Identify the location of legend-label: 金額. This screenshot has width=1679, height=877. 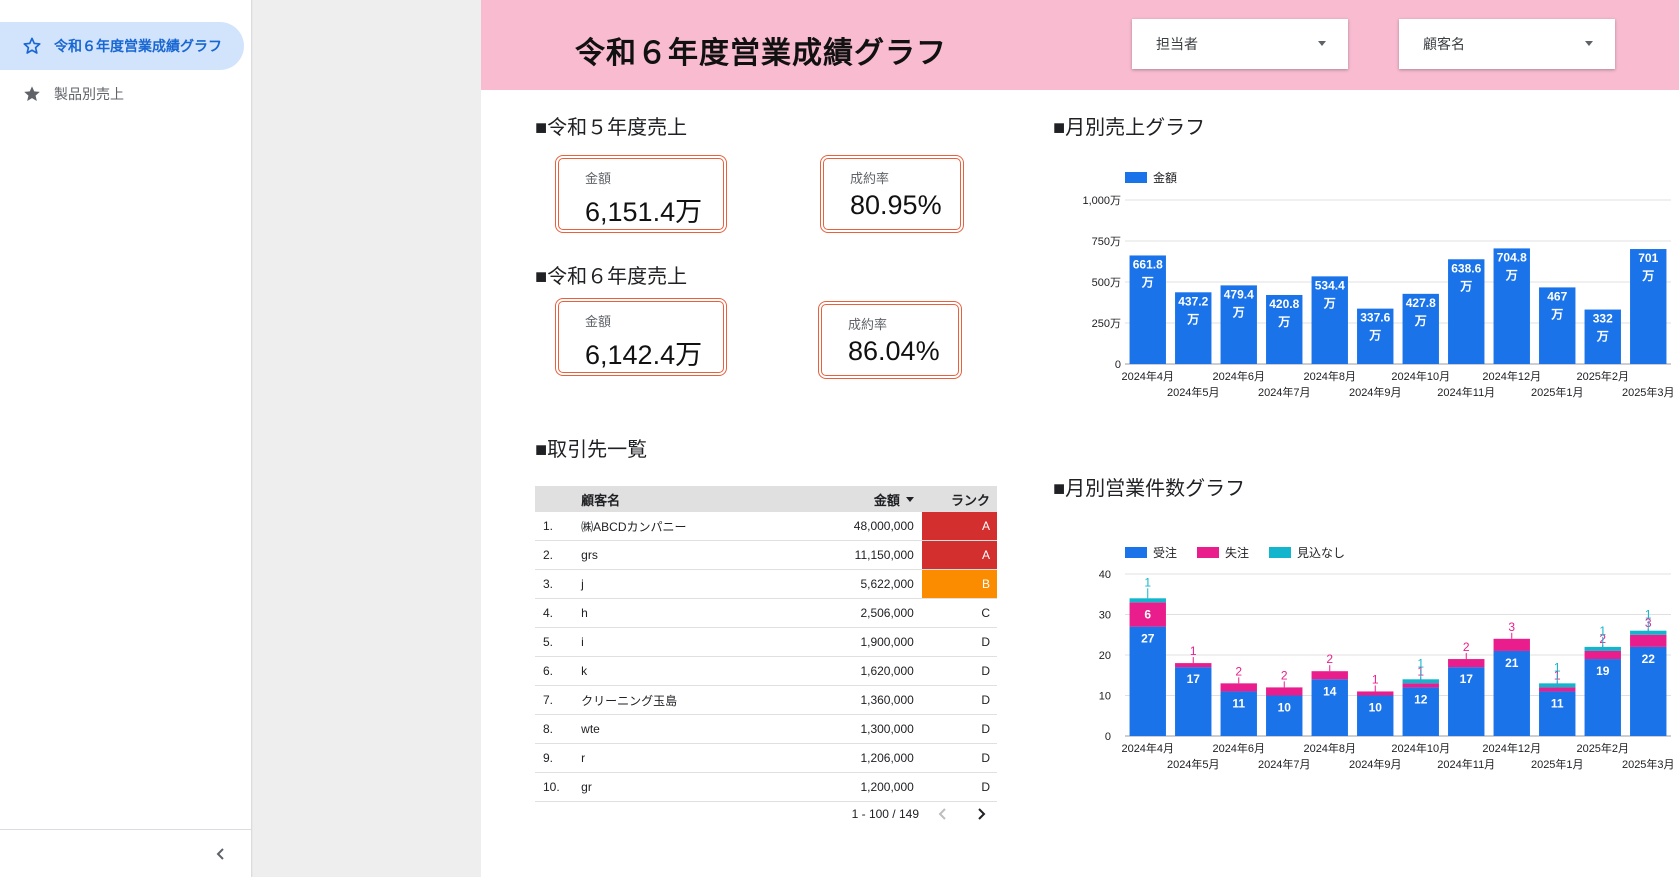
(1165, 177).